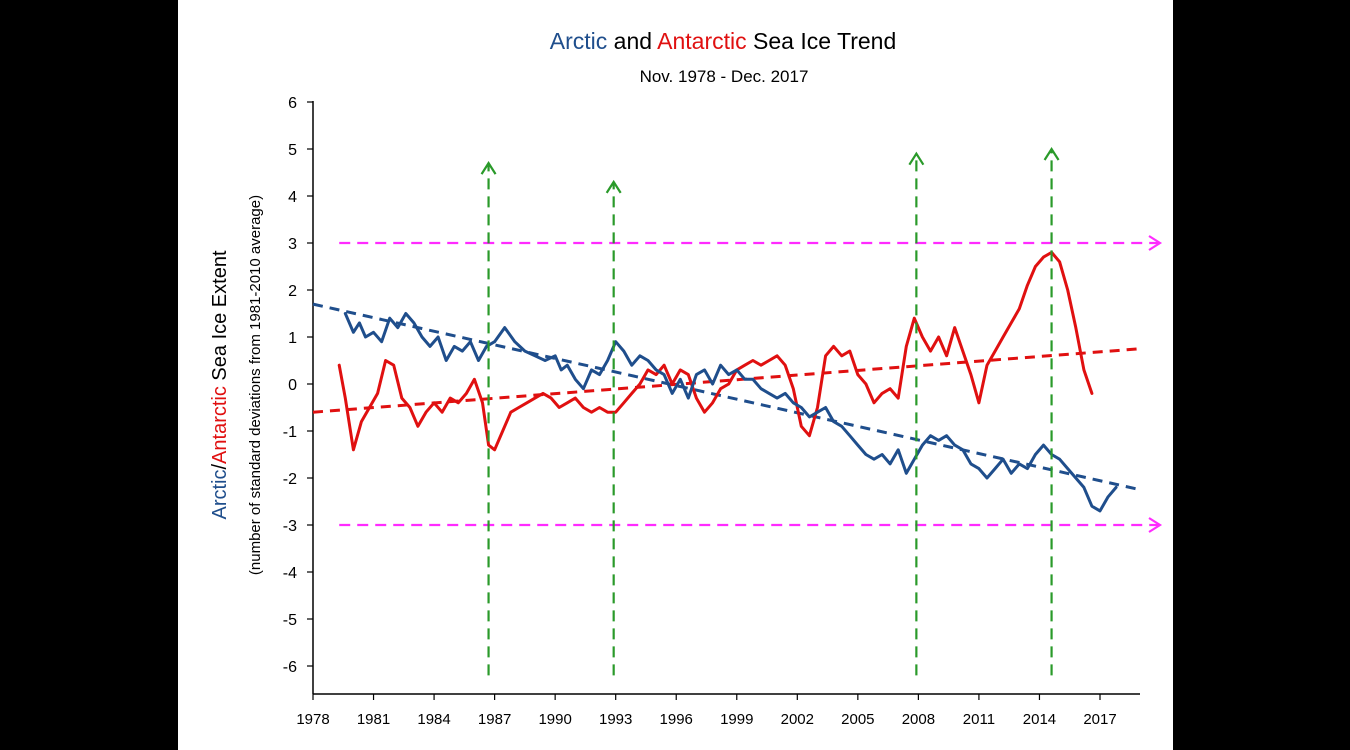 The width and height of the screenshot is (1350, 750). I want to click on x-tick-label: 2002, so click(797, 719).